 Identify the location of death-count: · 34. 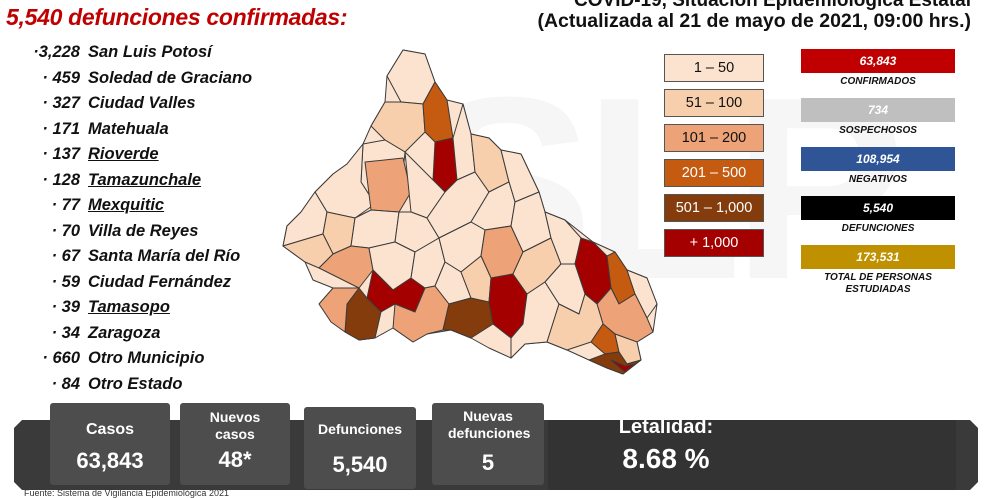
(65, 332).